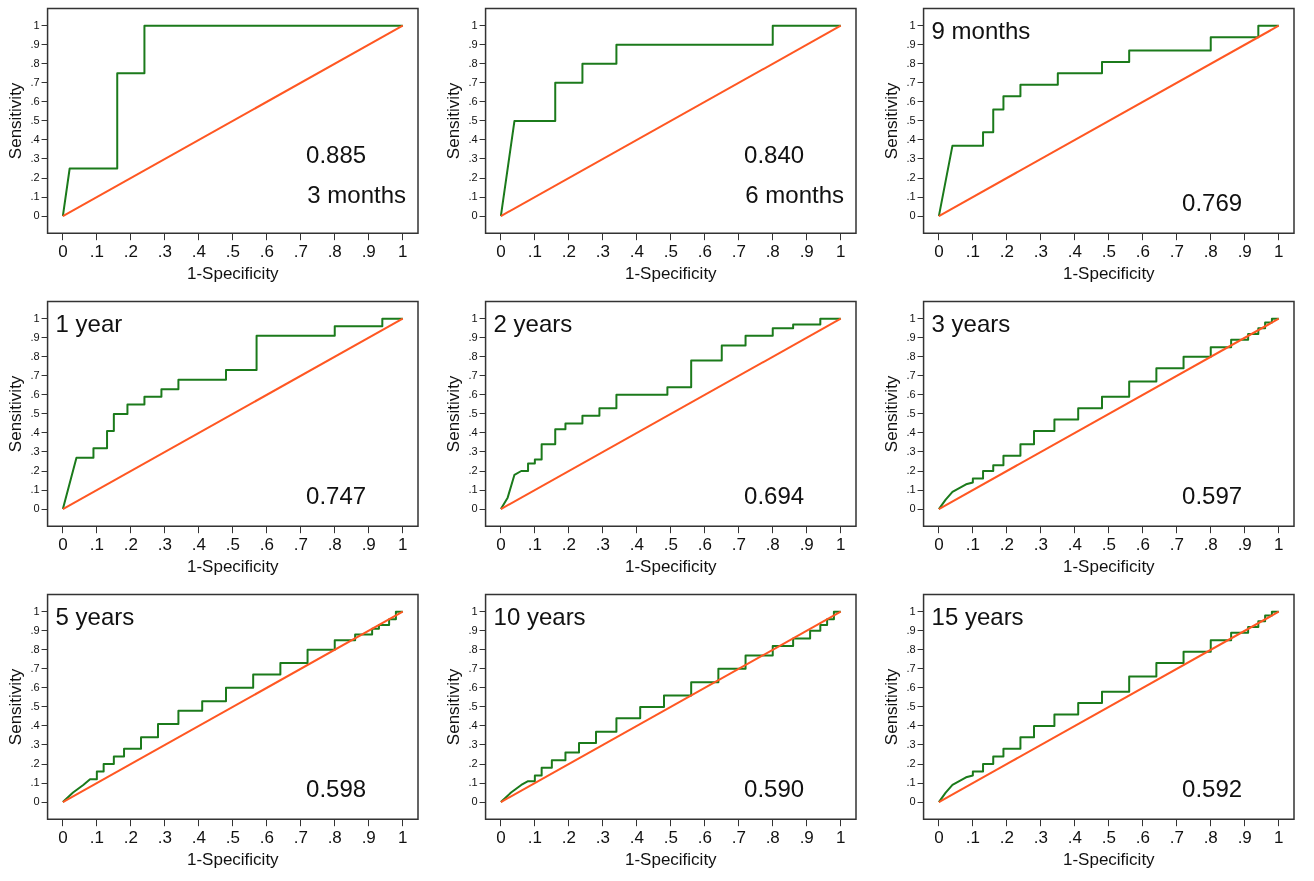 The image size is (1314, 881). Describe the element at coordinates (336, 496) in the screenshot. I see `annotation: 0.747` at that location.